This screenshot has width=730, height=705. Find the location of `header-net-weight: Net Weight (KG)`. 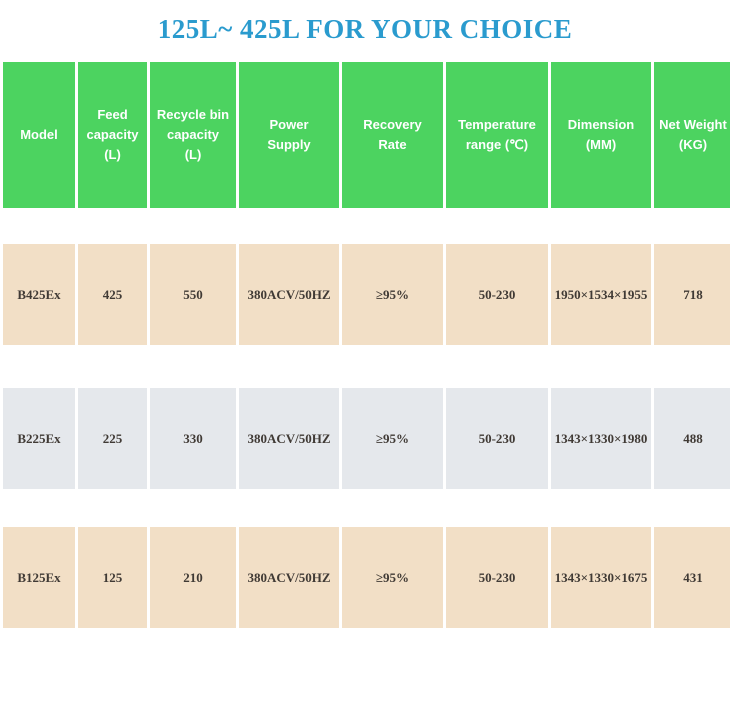

header-net-weight: Net Weight (KG) is located at coordinates (692, 135).